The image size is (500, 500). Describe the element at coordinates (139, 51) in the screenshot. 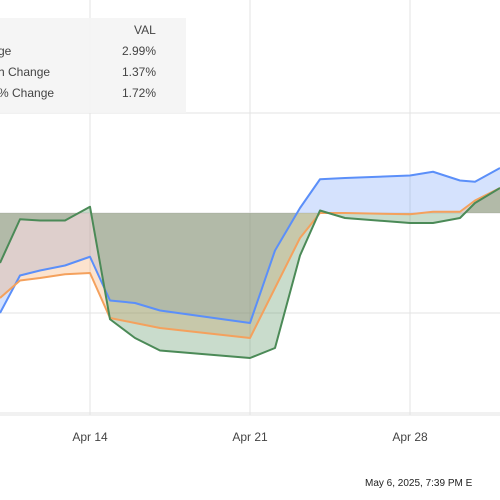

I see `legend-row-value: 2.99%` at that location.